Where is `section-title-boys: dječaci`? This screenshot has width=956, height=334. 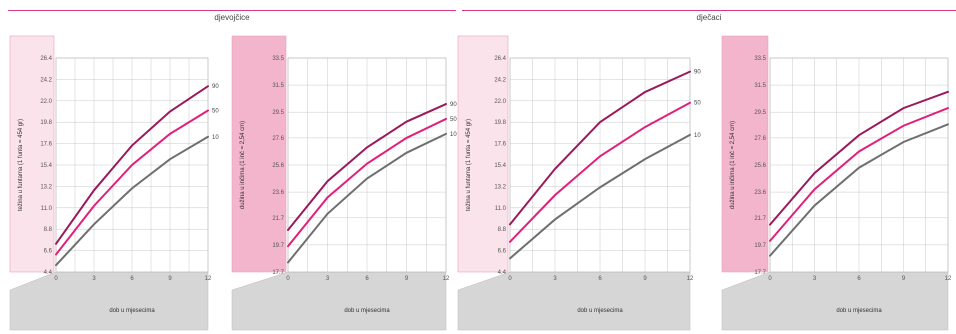 section-title-boys: dječaci is located at coordinates (709, 17).